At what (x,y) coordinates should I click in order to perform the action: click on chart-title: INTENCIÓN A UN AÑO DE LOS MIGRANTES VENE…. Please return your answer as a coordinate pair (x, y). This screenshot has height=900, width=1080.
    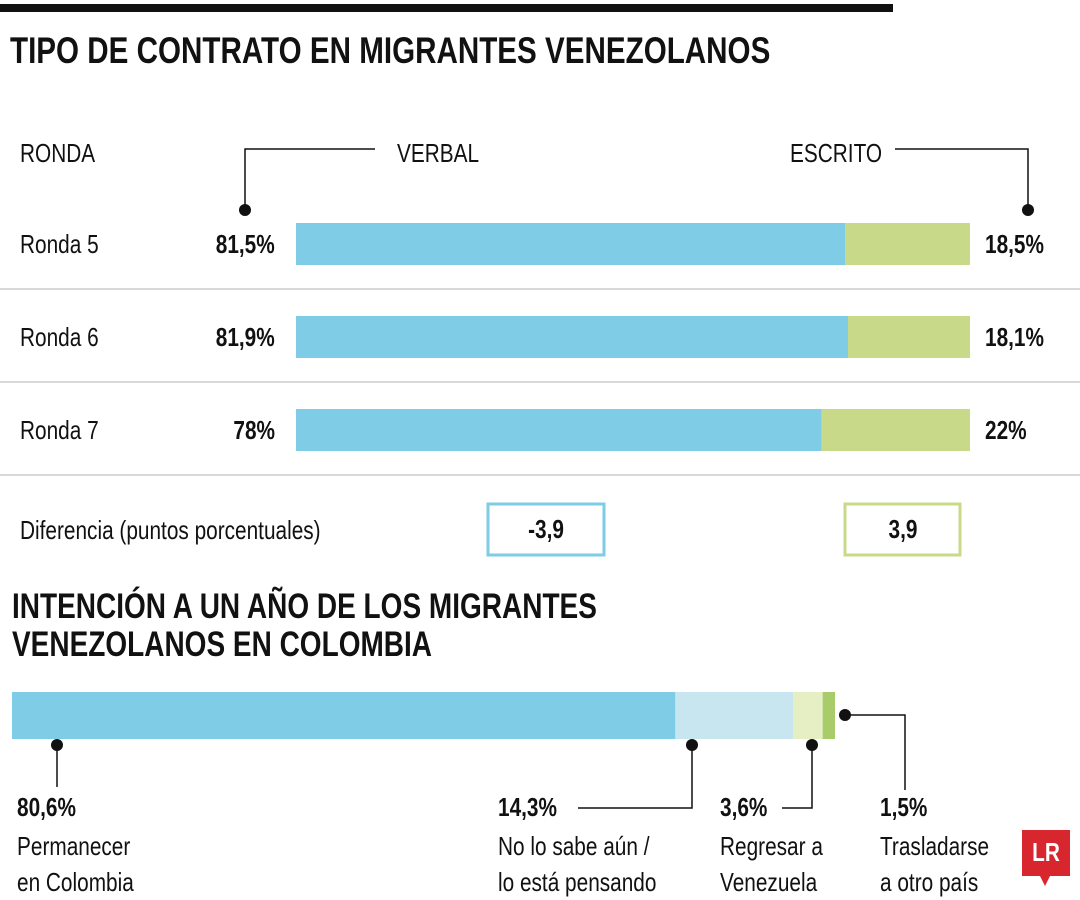
    Looking at the image, I should click on (304, 625).